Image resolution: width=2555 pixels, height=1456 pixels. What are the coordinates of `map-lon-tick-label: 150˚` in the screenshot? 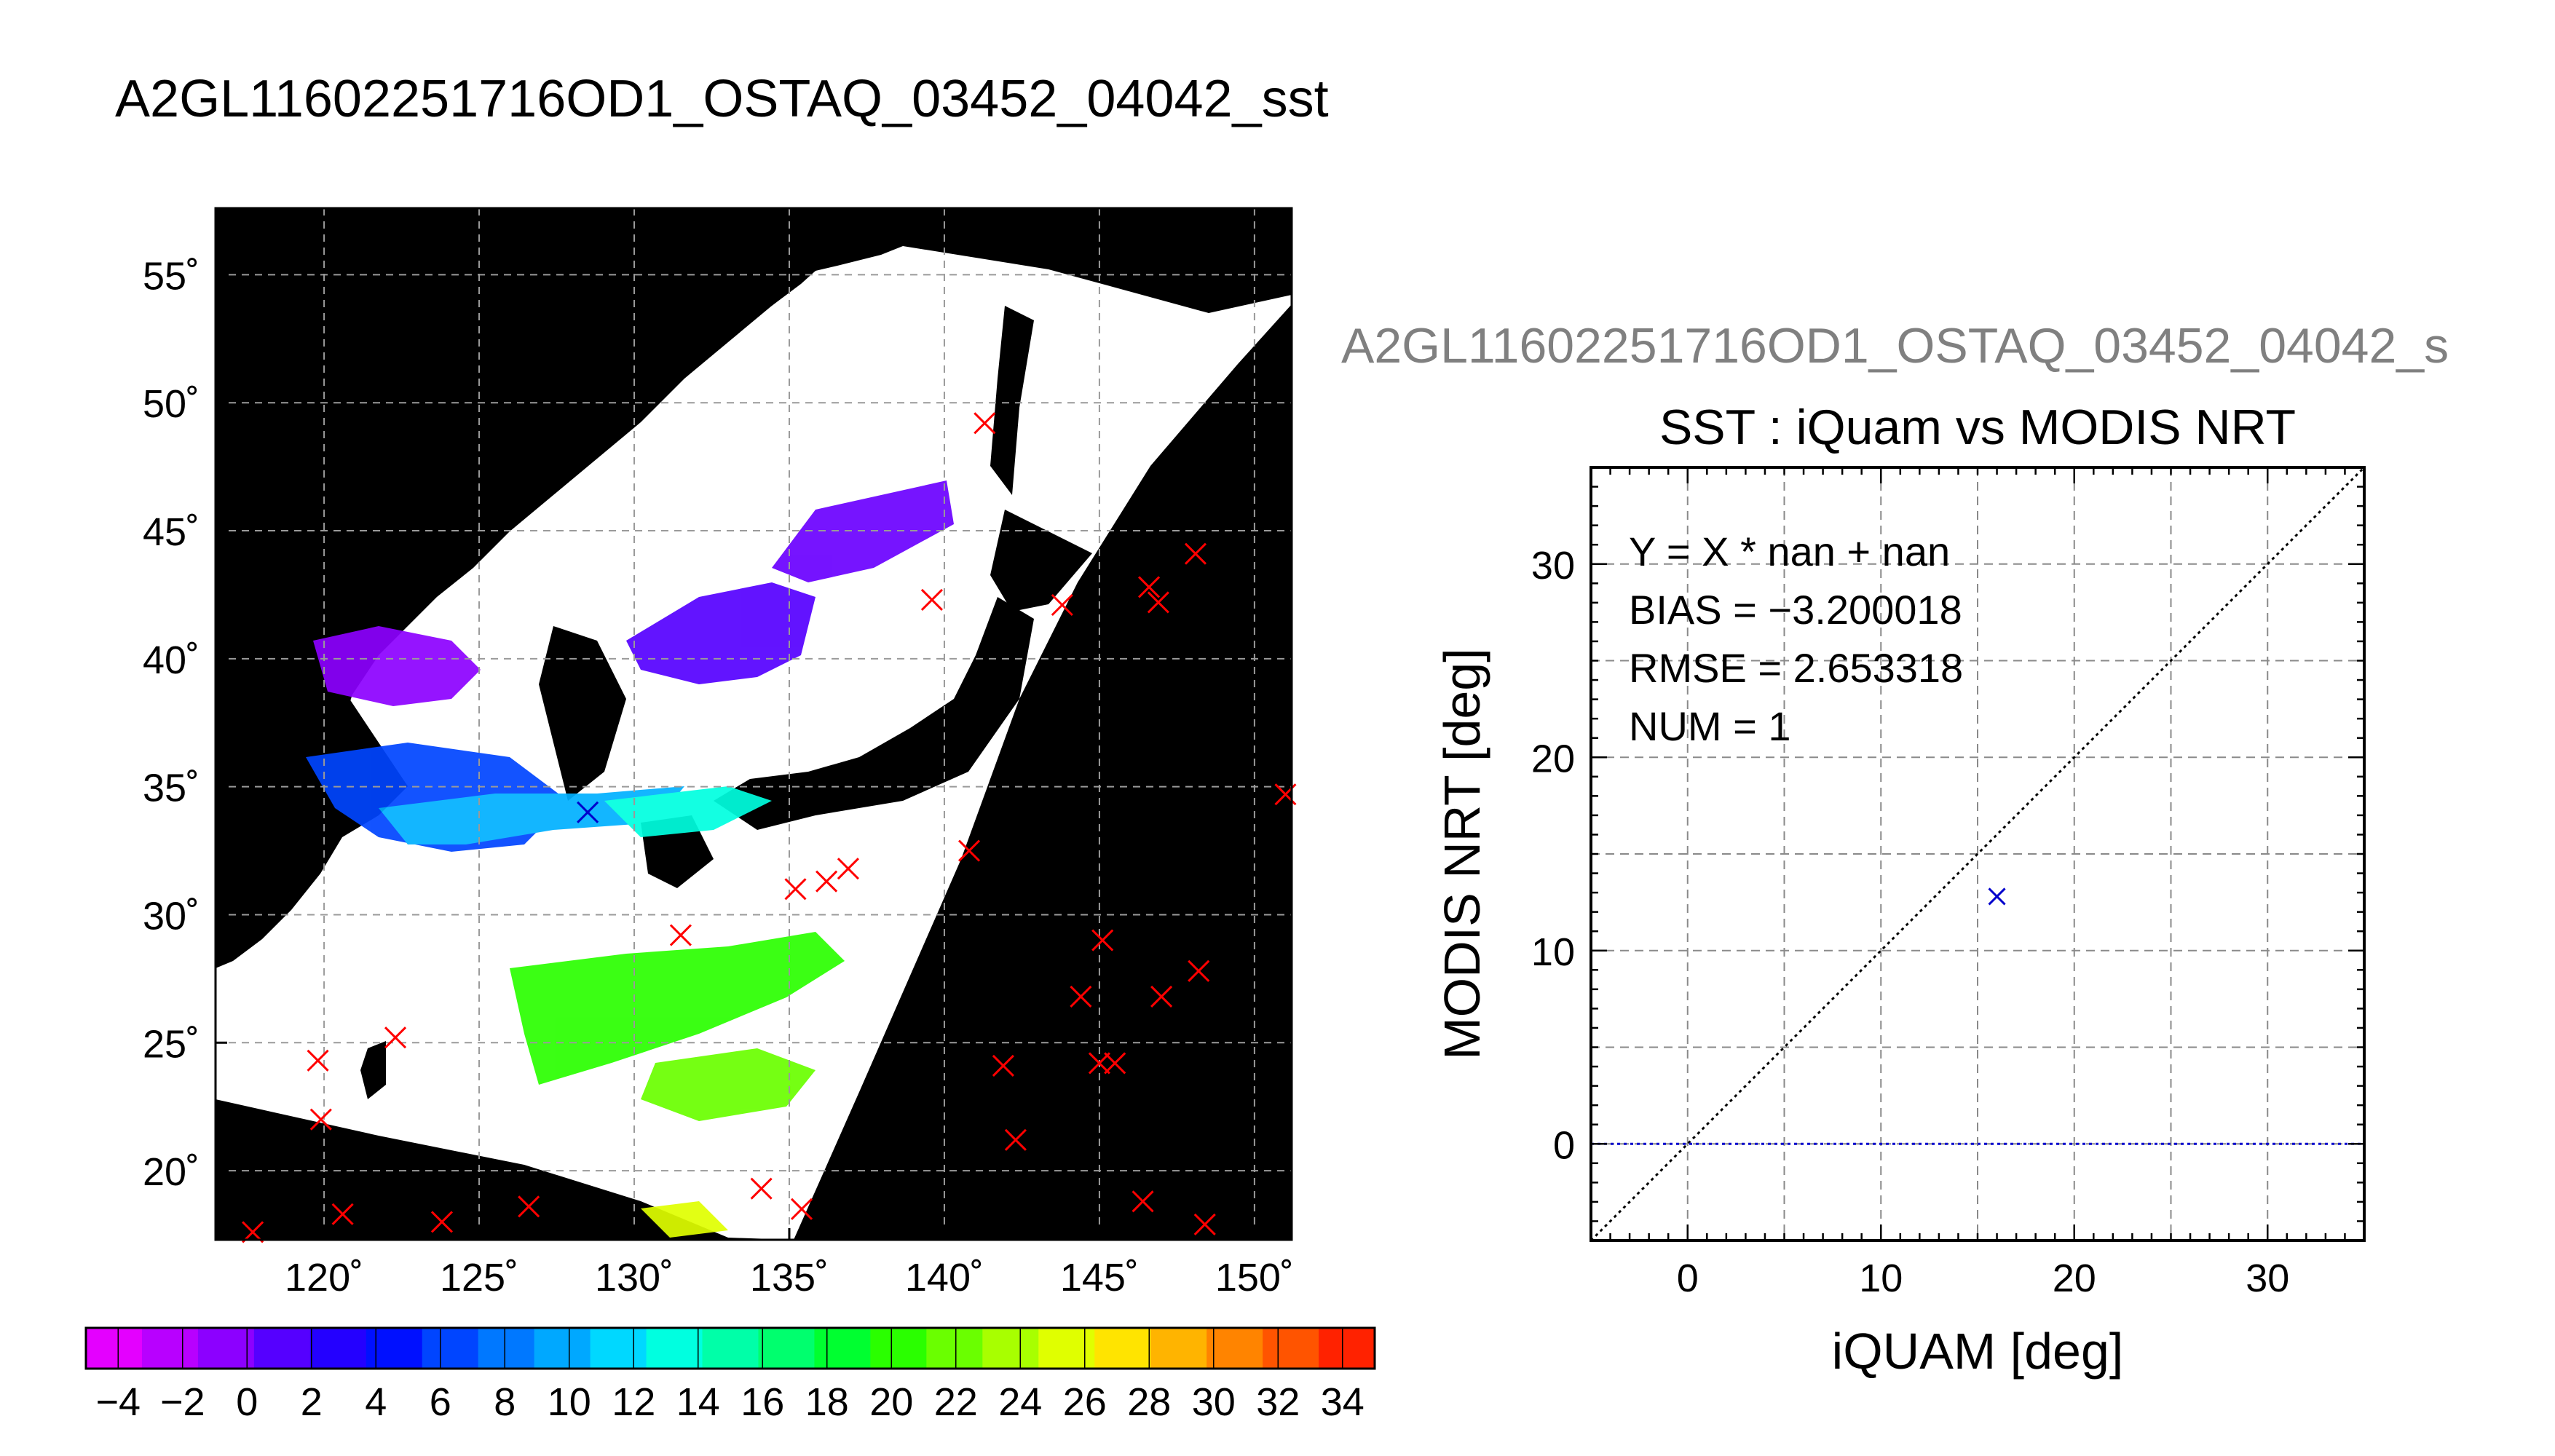 It's located at (1254, 1277).